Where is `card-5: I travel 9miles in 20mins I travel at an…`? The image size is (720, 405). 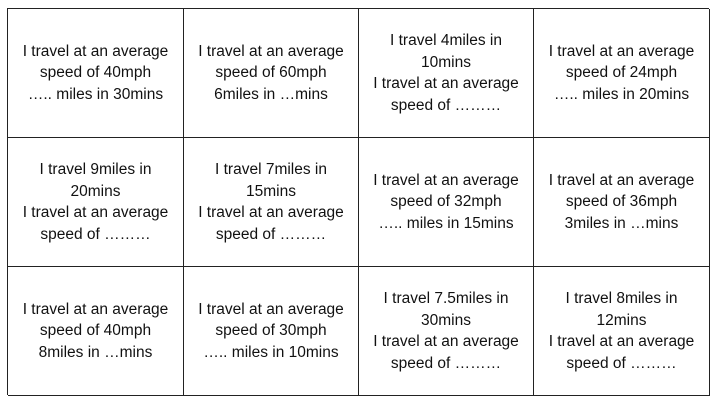
card-5: I travel 9miles in 20mins I travel at an… is located at coordinates (96, 202).